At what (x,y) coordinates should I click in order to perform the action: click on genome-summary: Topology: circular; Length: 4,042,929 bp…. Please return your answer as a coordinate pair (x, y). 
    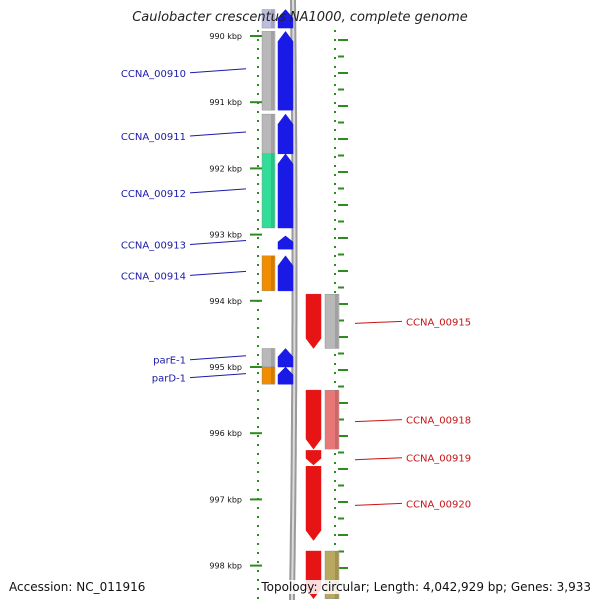
    Looking at the image, I should click on (426, 587).